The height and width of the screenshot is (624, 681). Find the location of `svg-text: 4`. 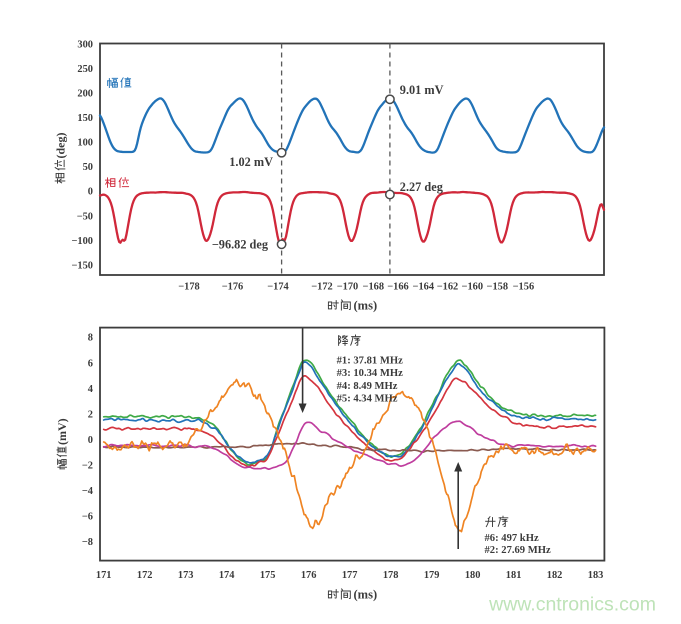

svg-text: 4 is located at coordinates (90, 389).